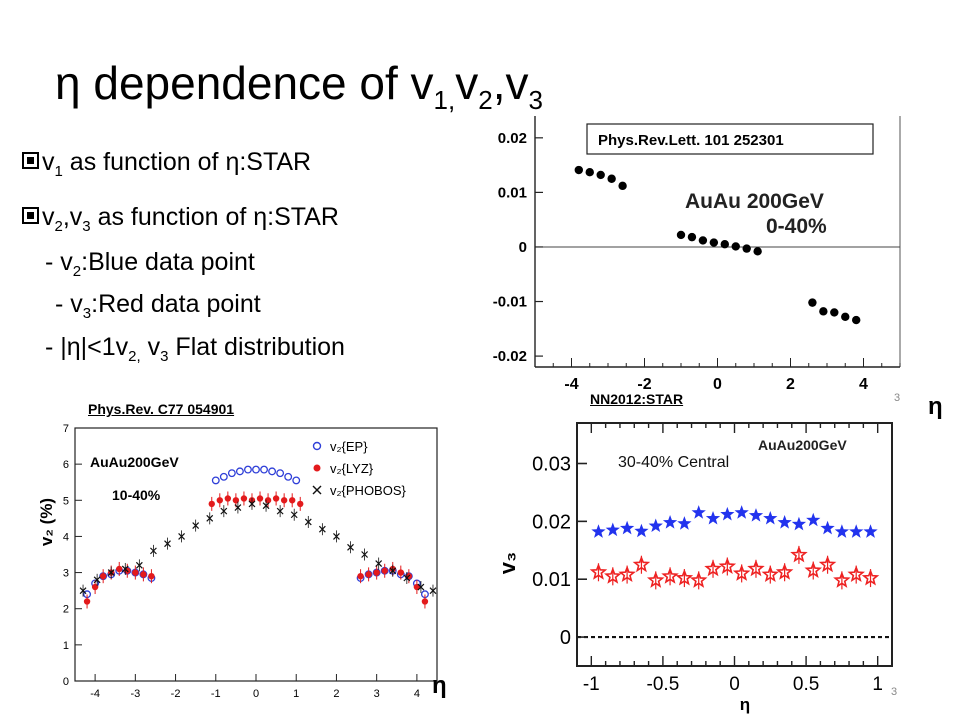 The image size is (960, 720). Describe the element at coordinates (510, 356) in the screenshot. I see `v1-y-tick-label: -0.02` at that location.